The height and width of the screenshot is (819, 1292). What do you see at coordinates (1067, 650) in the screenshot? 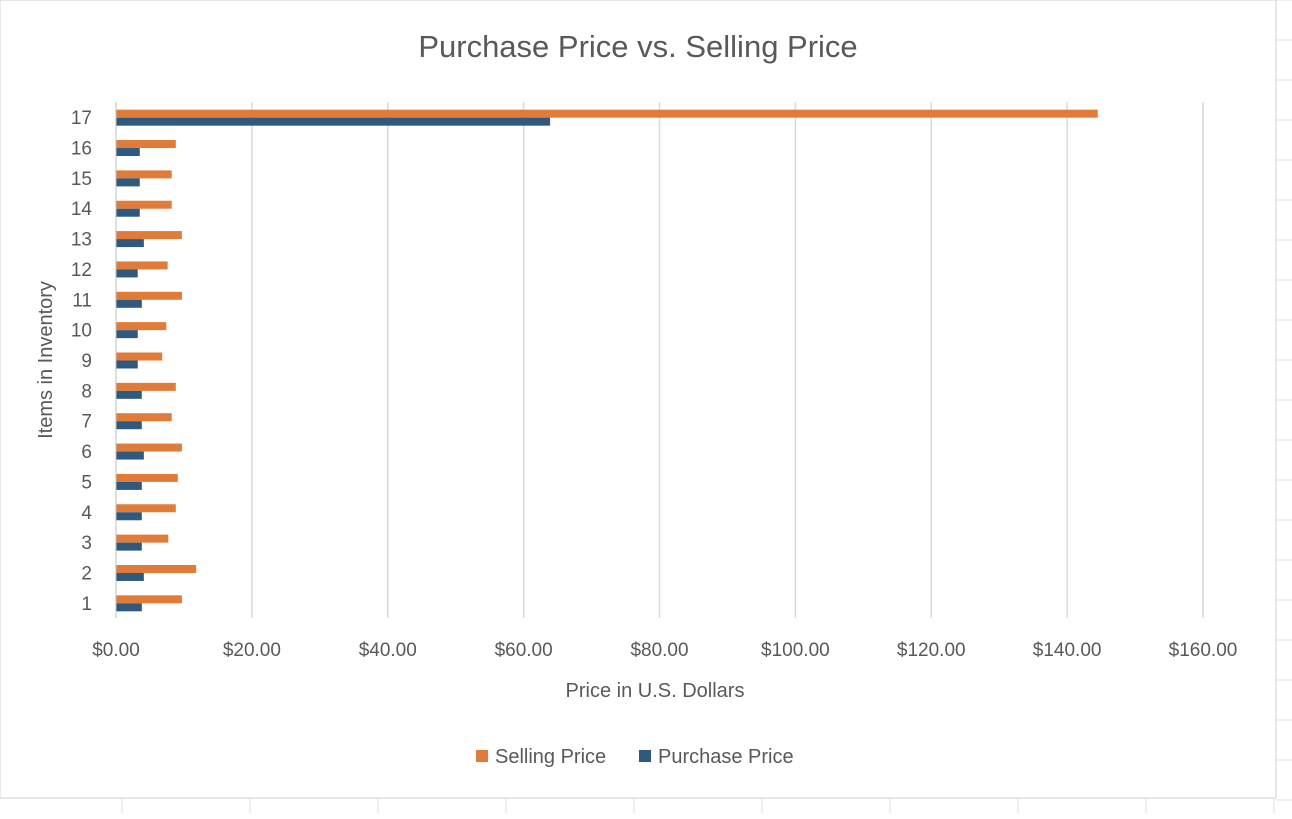
I see `x-tick-label: $140.00` at bounding box center [1067, 650].